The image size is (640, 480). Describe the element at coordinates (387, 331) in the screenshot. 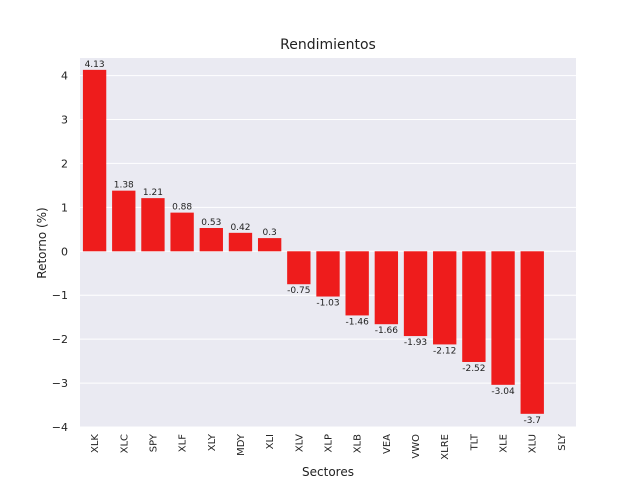

I see `data-label: -1.66` at that location.